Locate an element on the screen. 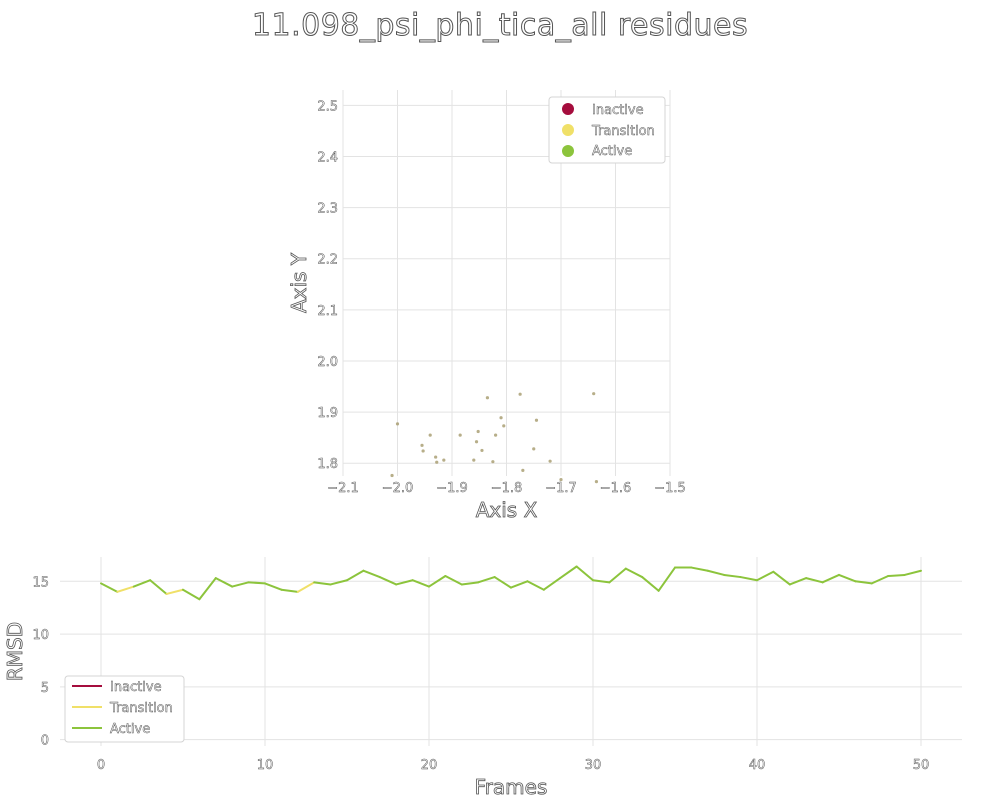 The width and height of the screenshot is (1000, 800). scatter-x-tick-label: −1.6 is located at coordinates (616, 488).